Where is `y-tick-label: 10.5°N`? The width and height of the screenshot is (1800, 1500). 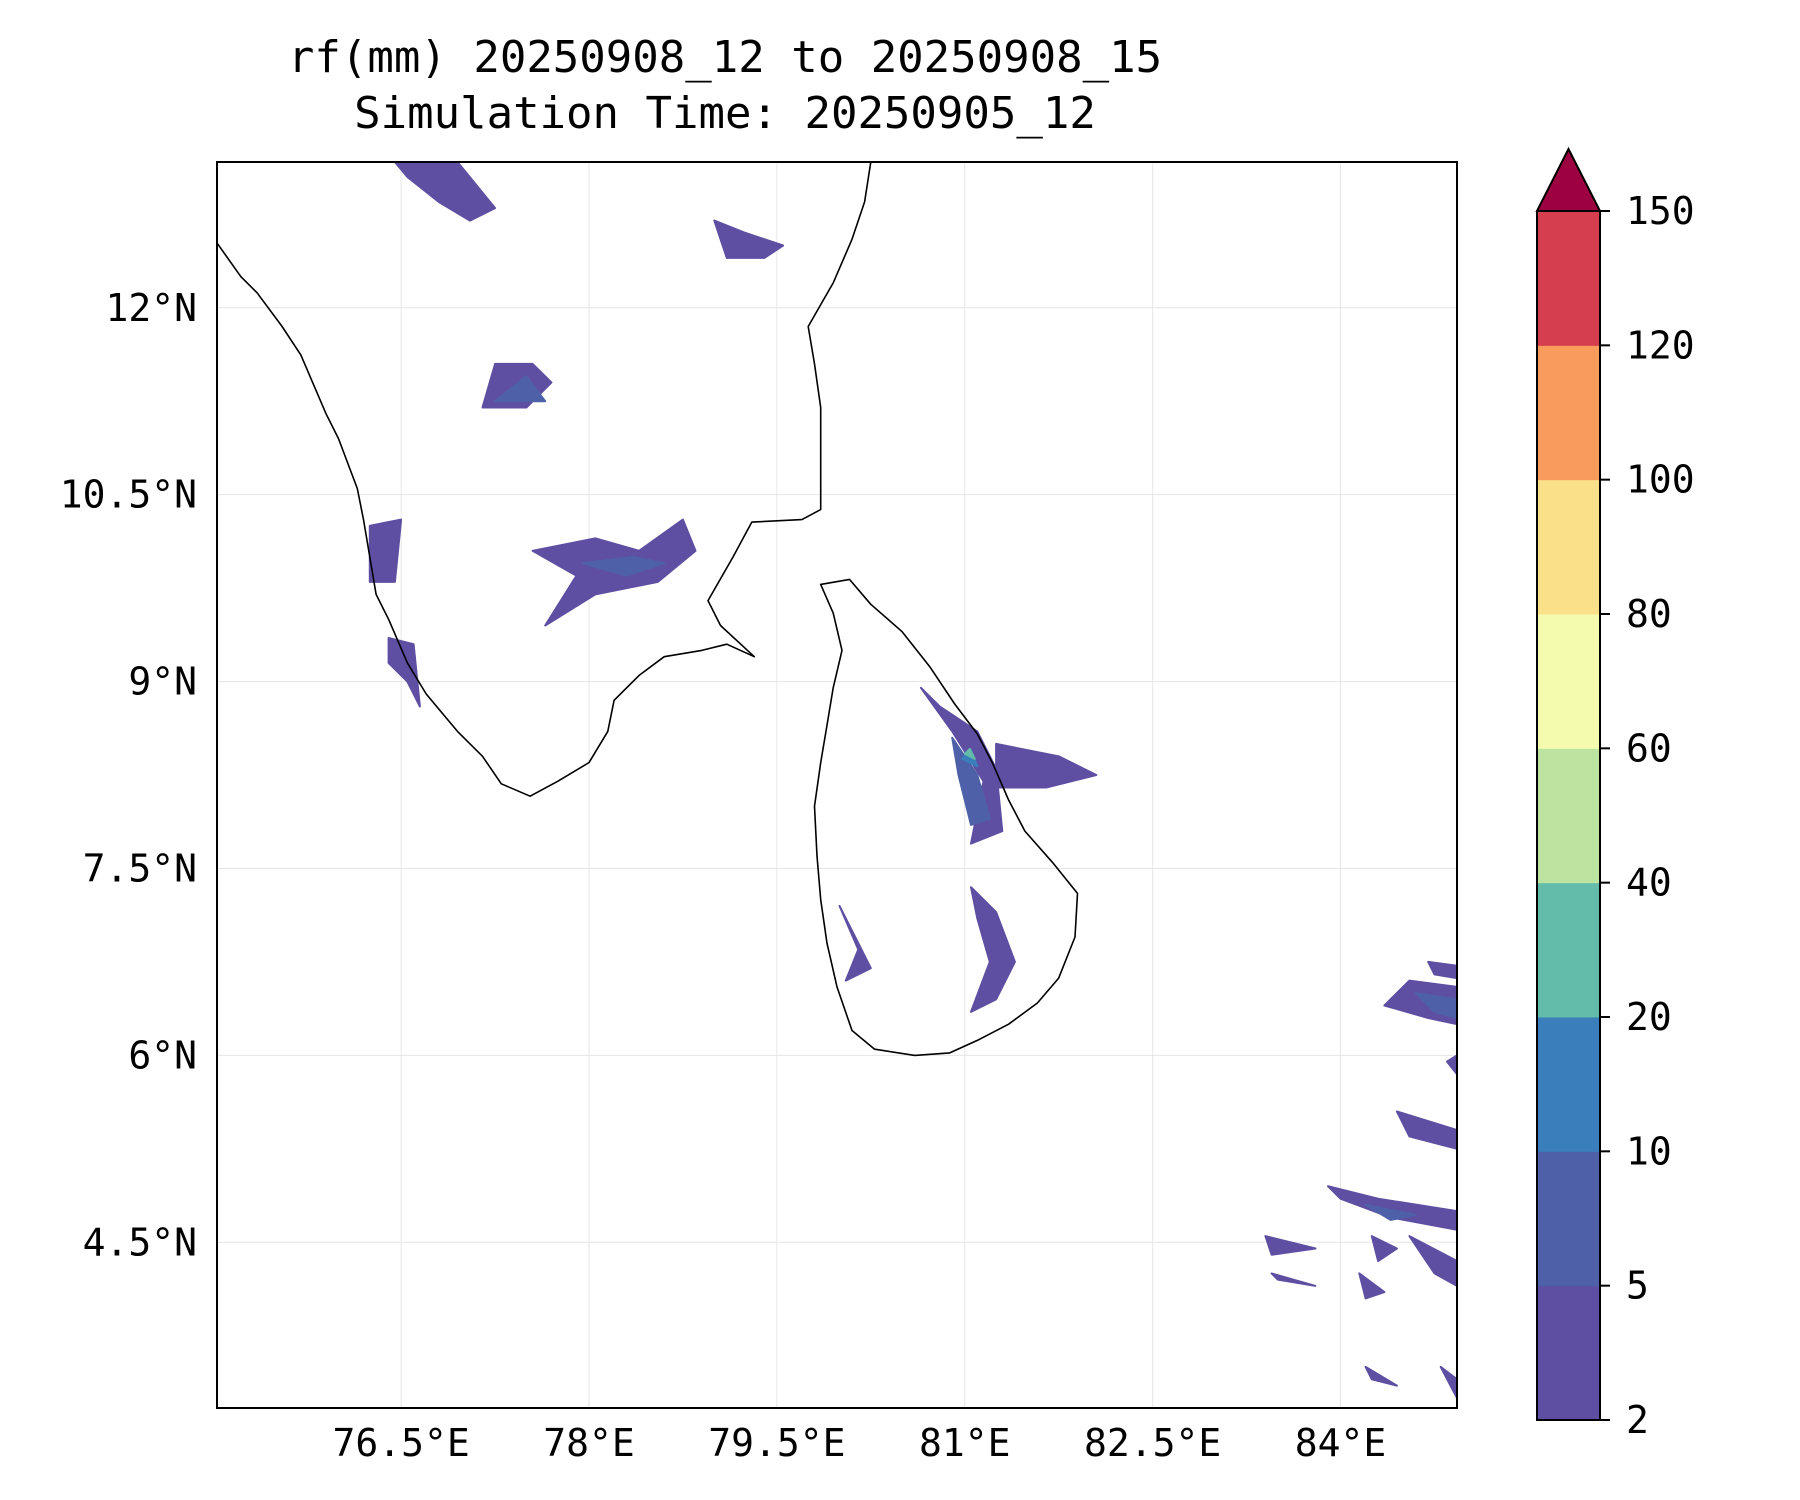
y-tick-label: 10.5°N is located at coordinates (128, 495).